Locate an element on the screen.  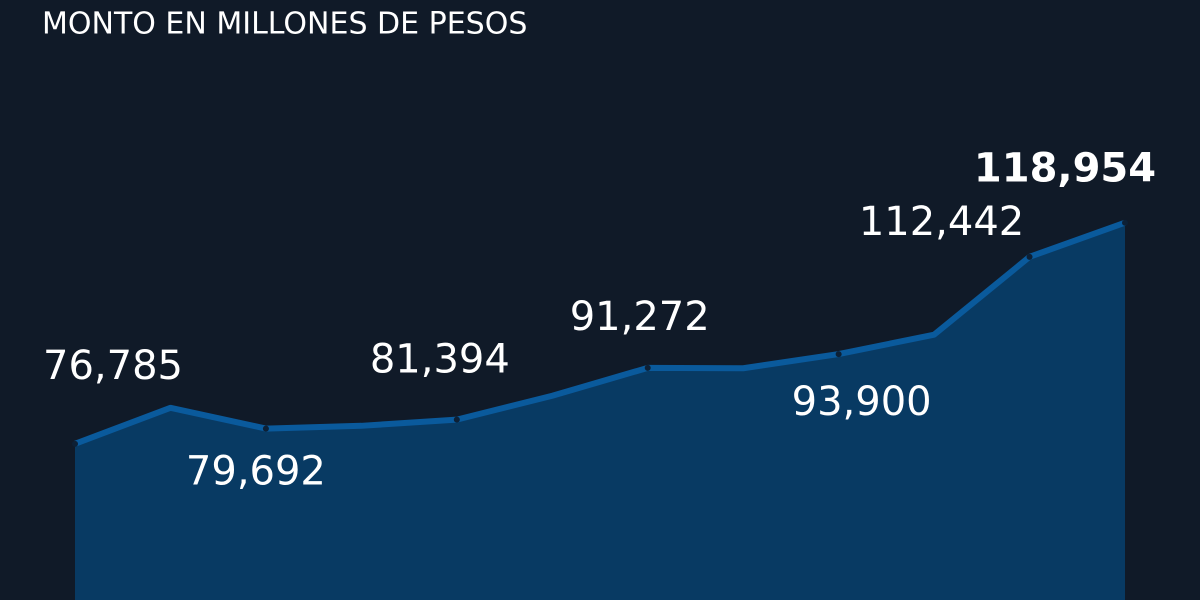
data-label: 76,785 is located at coordinates (113, 366).